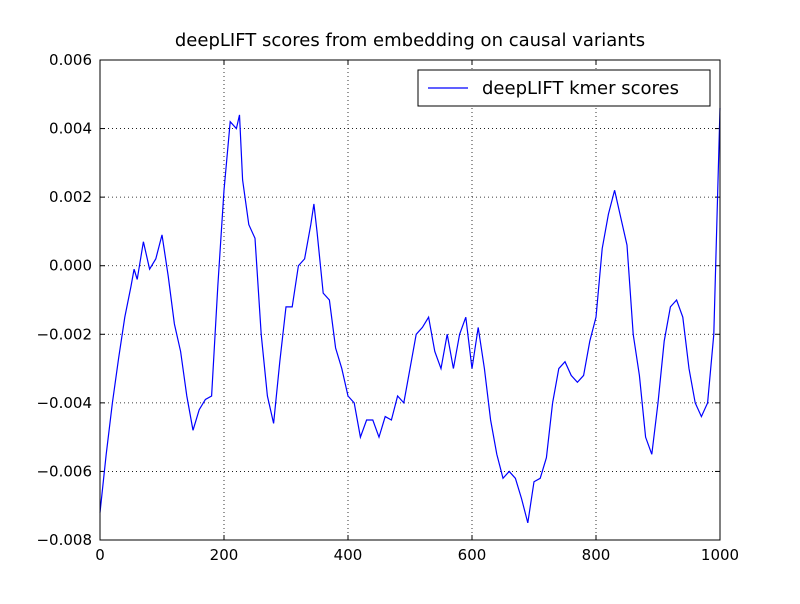 This screenshot has width=800, height=604. What do you see at coordinates (720, 555) in the screenshot?
I see `x-tick-label: 1000` at bounding box center [720, 555].